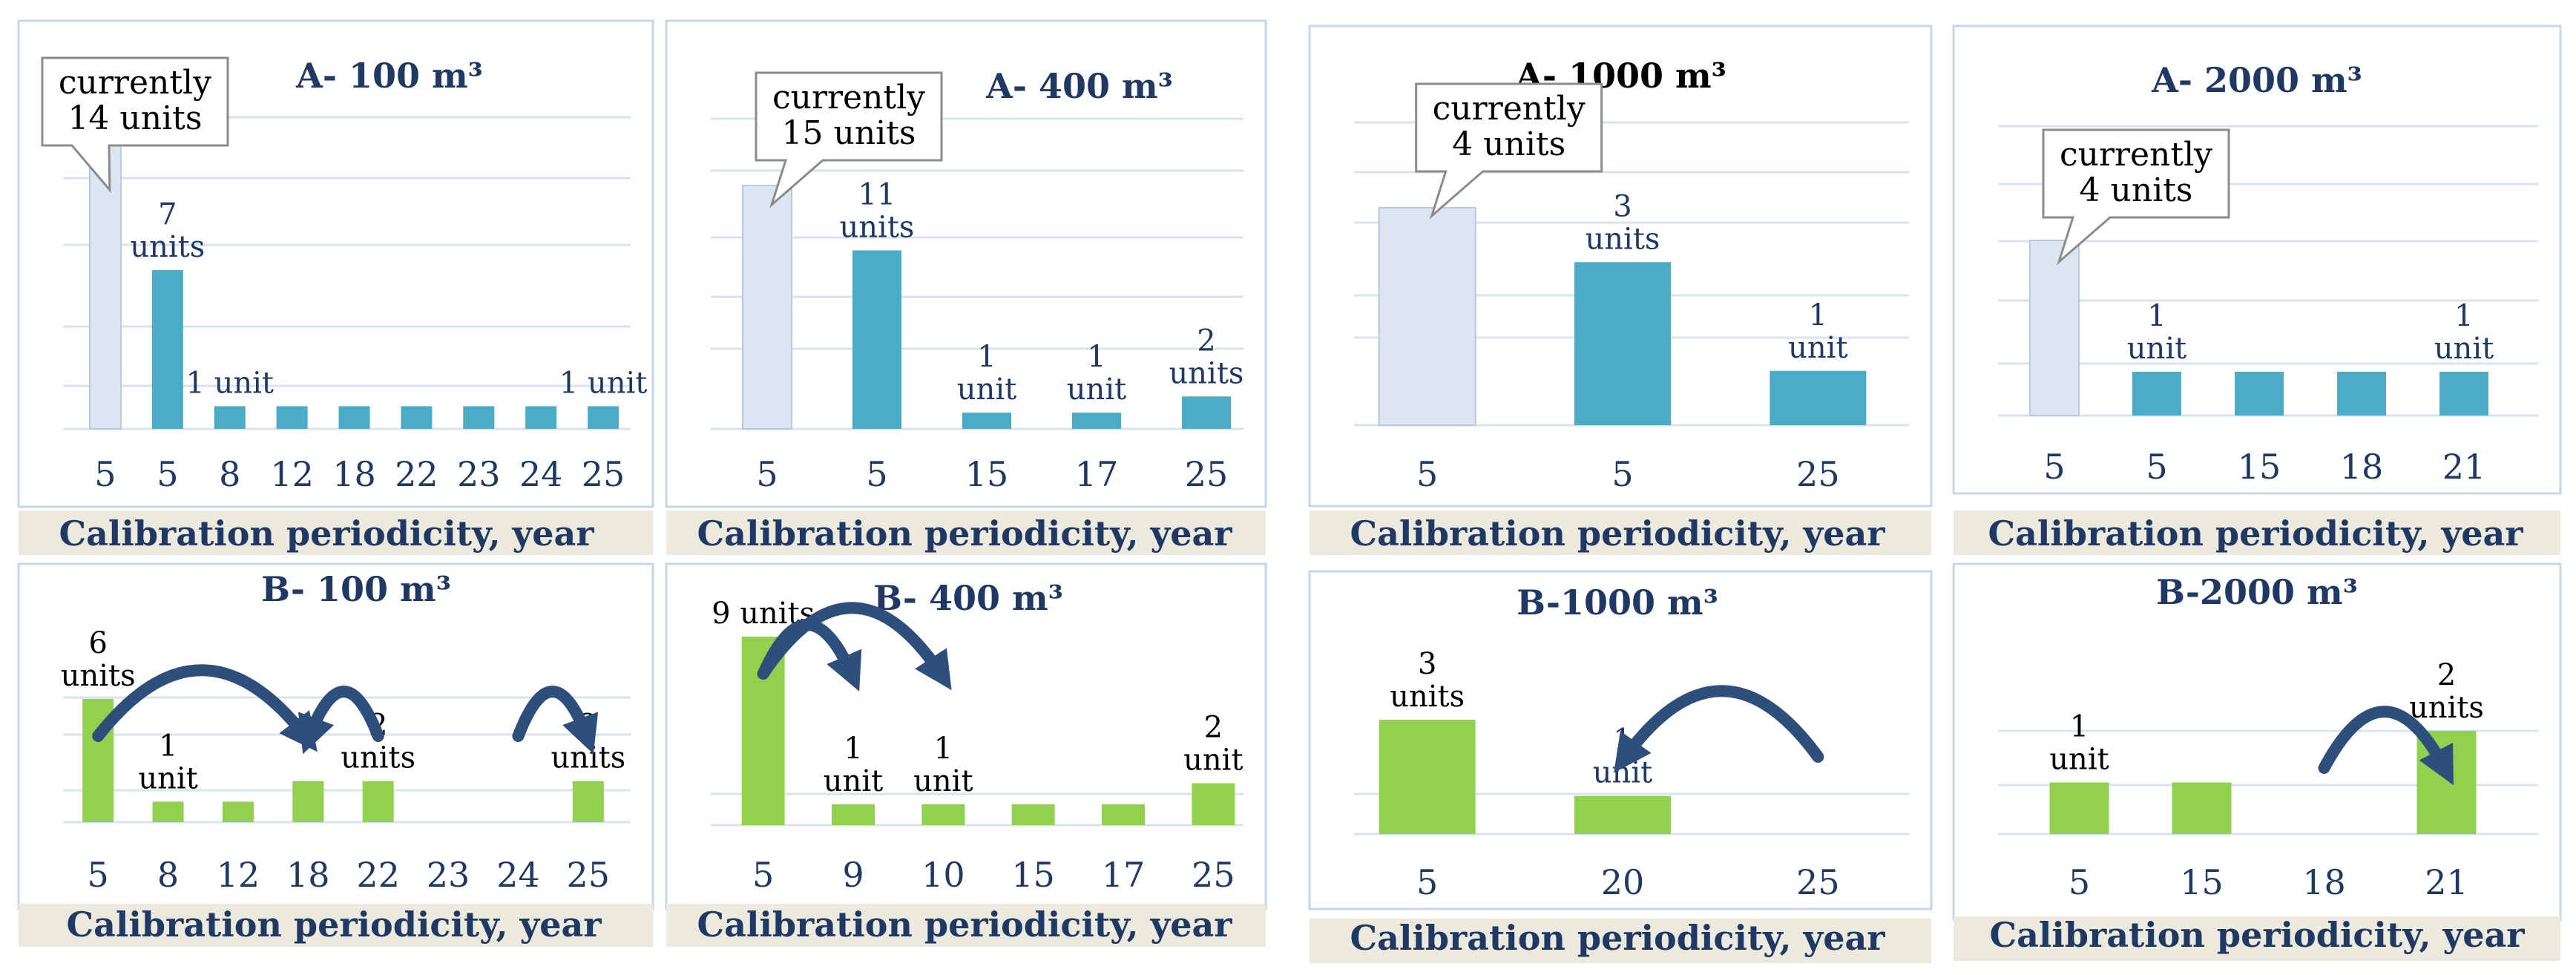  What do you see at coordinates (448, 875) in the screenshot?
I see `tick-label: 23` at bounding box center [448, 875].